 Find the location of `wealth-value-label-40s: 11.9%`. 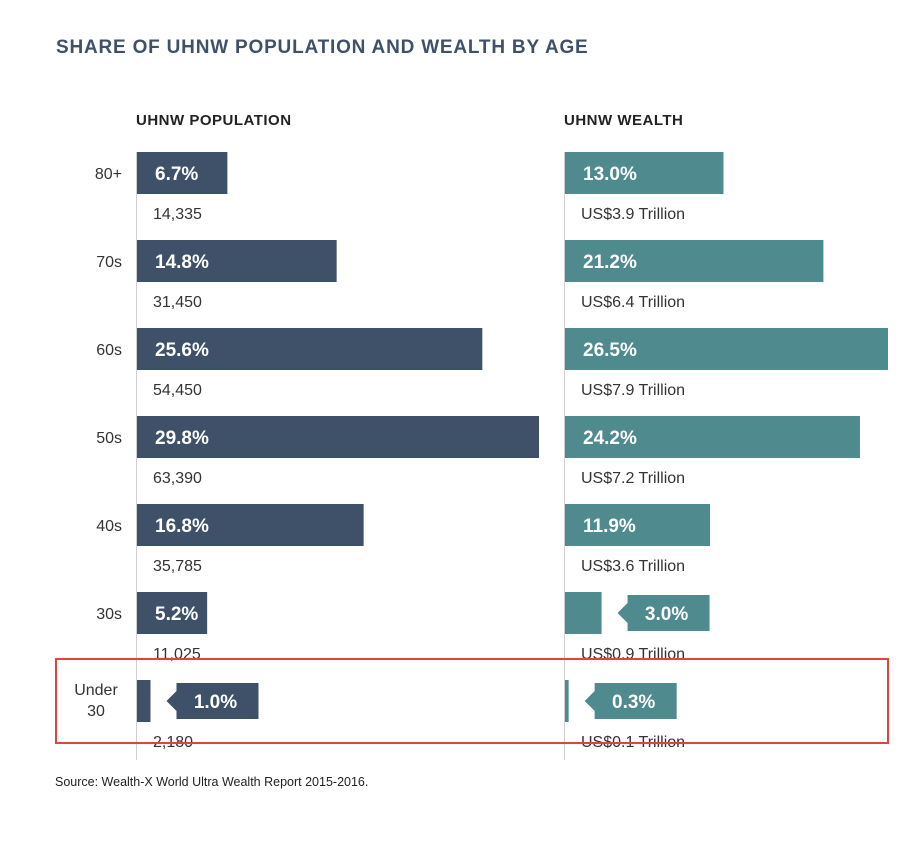

wealth-value-label-40s: 11.9% is located at coordinates (609, 526).